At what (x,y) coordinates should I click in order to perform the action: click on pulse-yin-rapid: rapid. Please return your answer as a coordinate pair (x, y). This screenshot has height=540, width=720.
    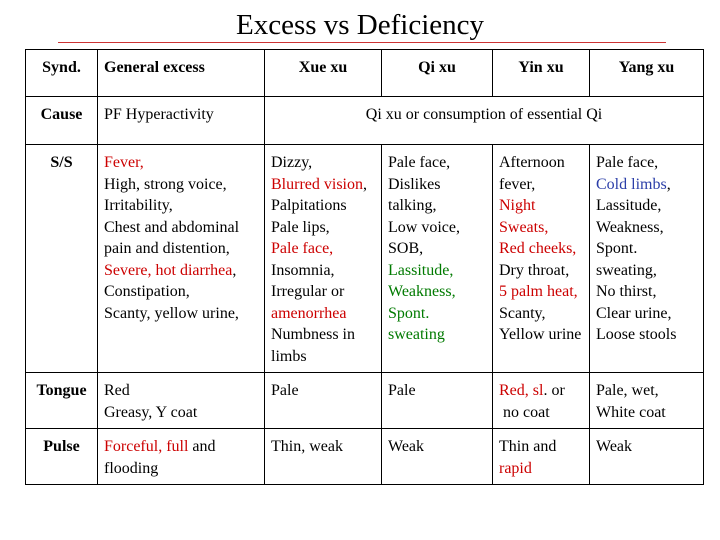
    Looking at the image, I should click on (515, 468).